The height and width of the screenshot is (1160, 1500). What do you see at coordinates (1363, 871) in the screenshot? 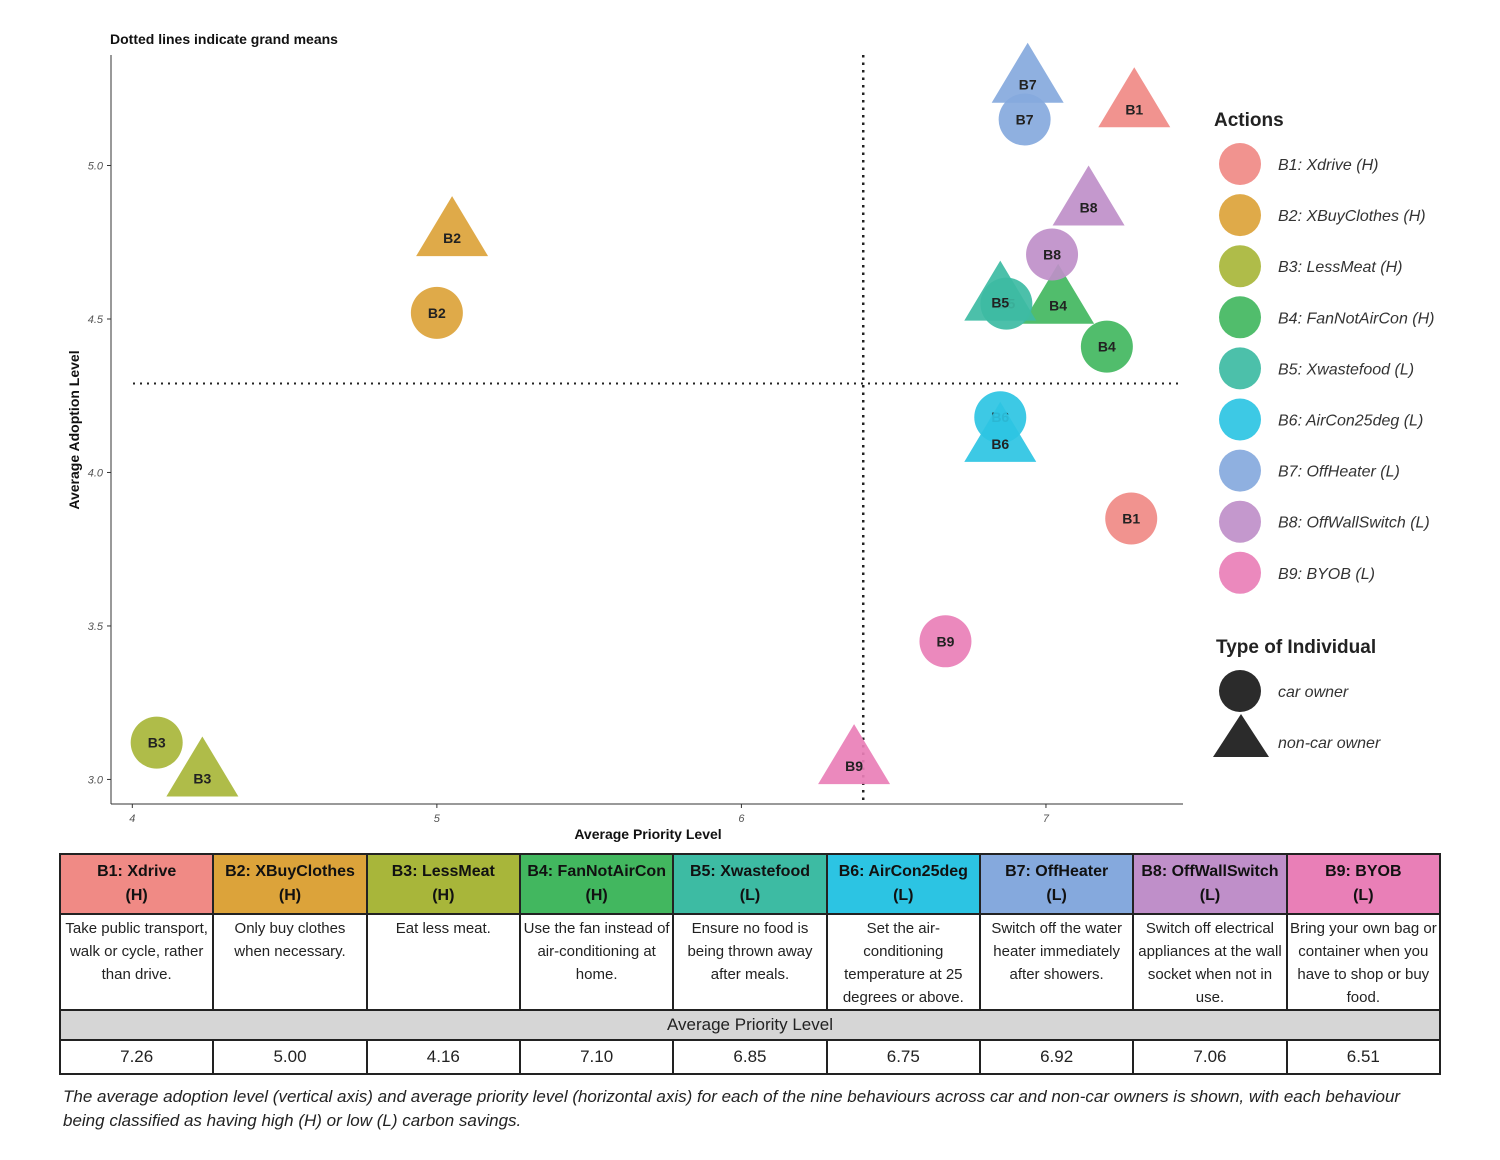
I see `behaviour-title: B9: BYOB` at bounding box center [1363, 871].